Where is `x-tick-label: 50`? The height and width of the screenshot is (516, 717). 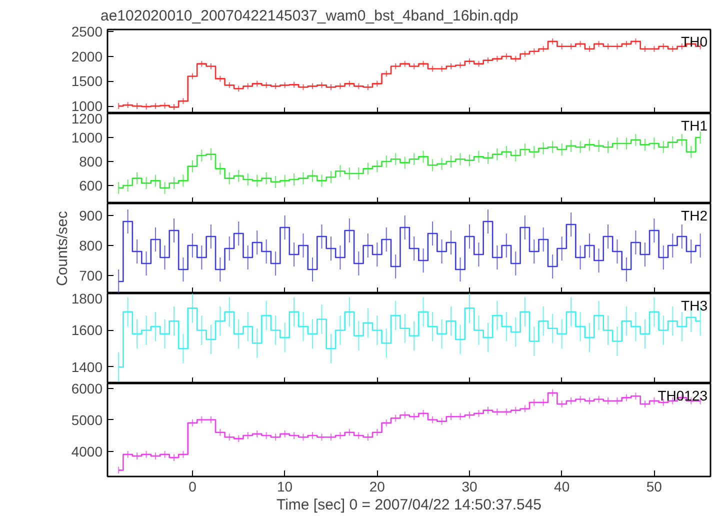 x-tick-label: 50 is located at coordinates (654, 486).